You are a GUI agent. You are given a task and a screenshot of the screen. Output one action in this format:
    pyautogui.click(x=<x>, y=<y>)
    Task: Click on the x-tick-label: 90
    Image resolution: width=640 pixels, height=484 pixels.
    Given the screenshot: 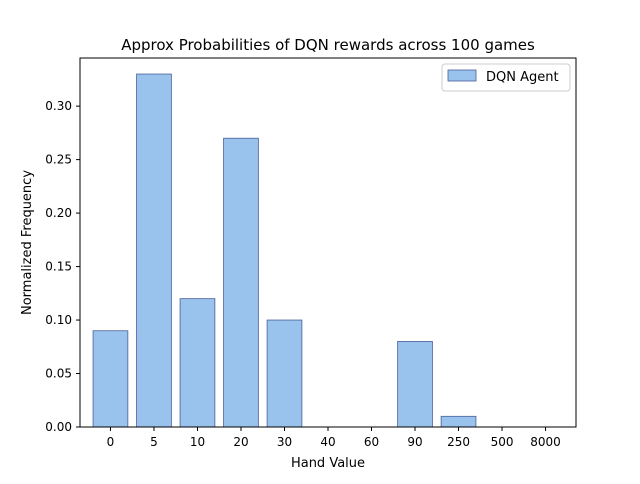 What is the action you would take?
    pyautogui.click(x=414, y=442)
    